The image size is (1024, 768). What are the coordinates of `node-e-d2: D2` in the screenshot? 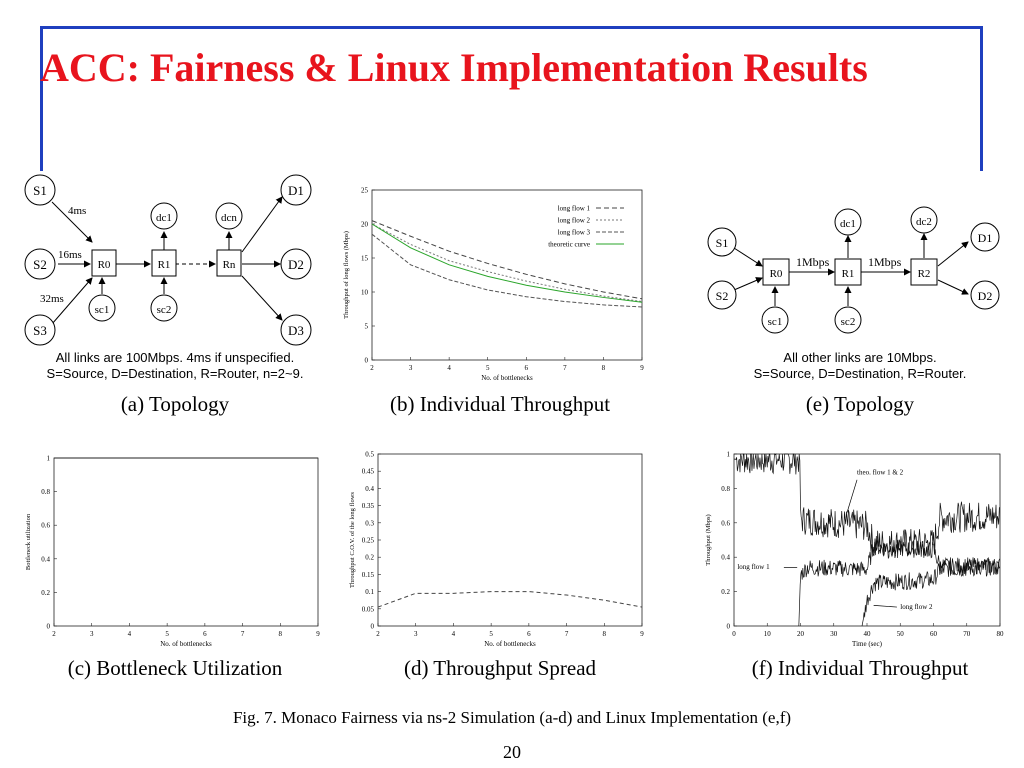 It's located at (985, 295).